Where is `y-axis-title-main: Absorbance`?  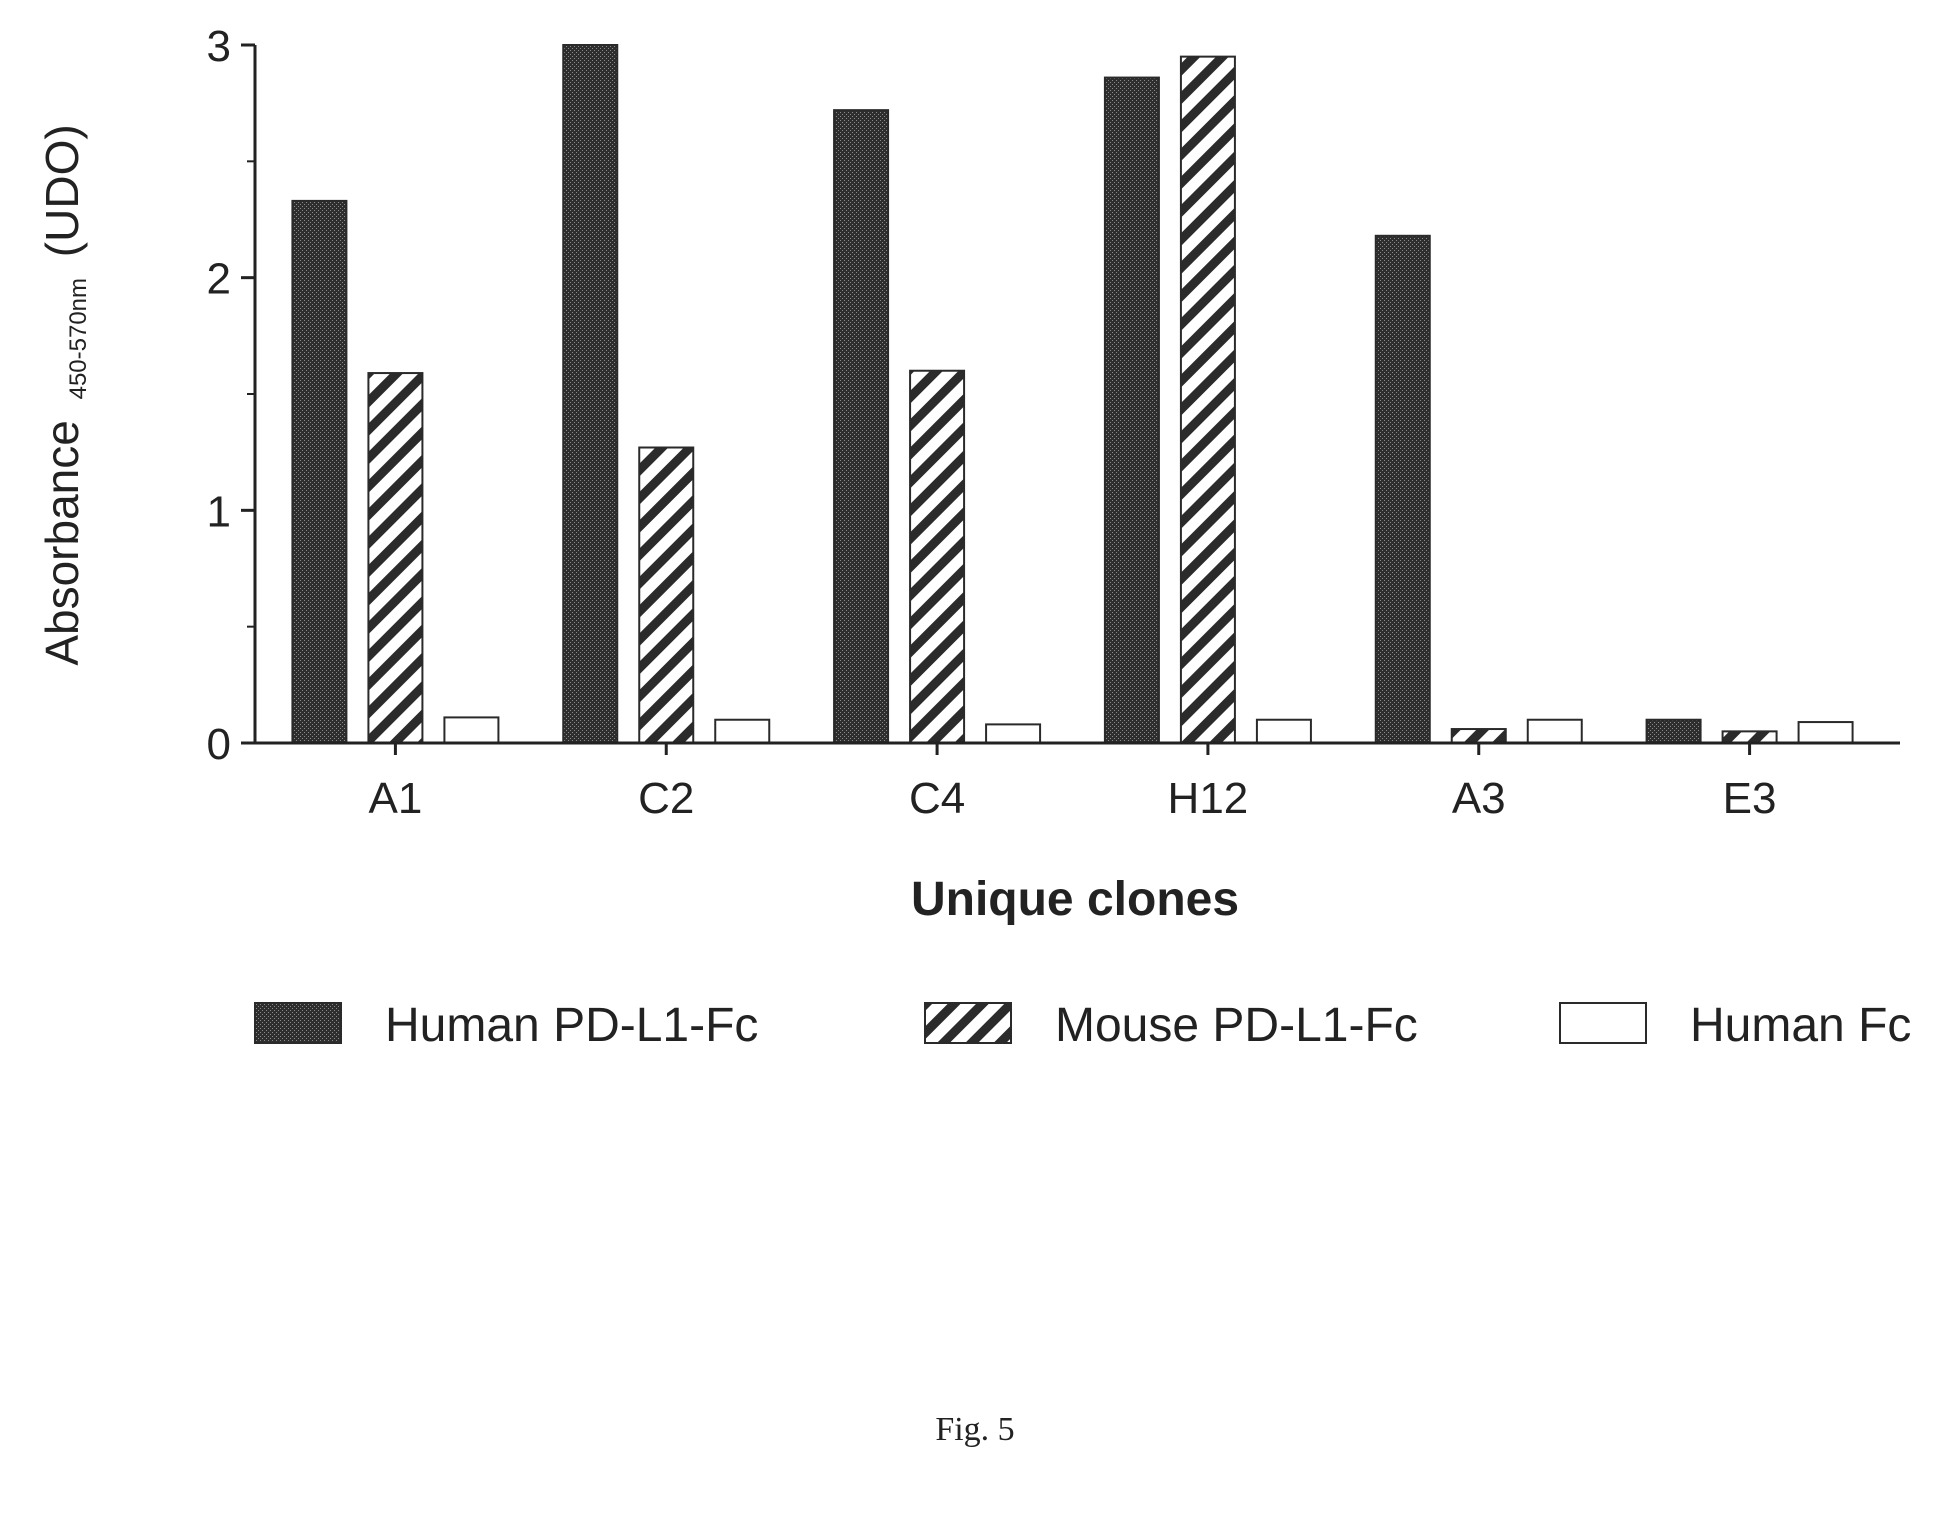
y-axis-title-main: Absorbance is located at coordinates (62, 543).